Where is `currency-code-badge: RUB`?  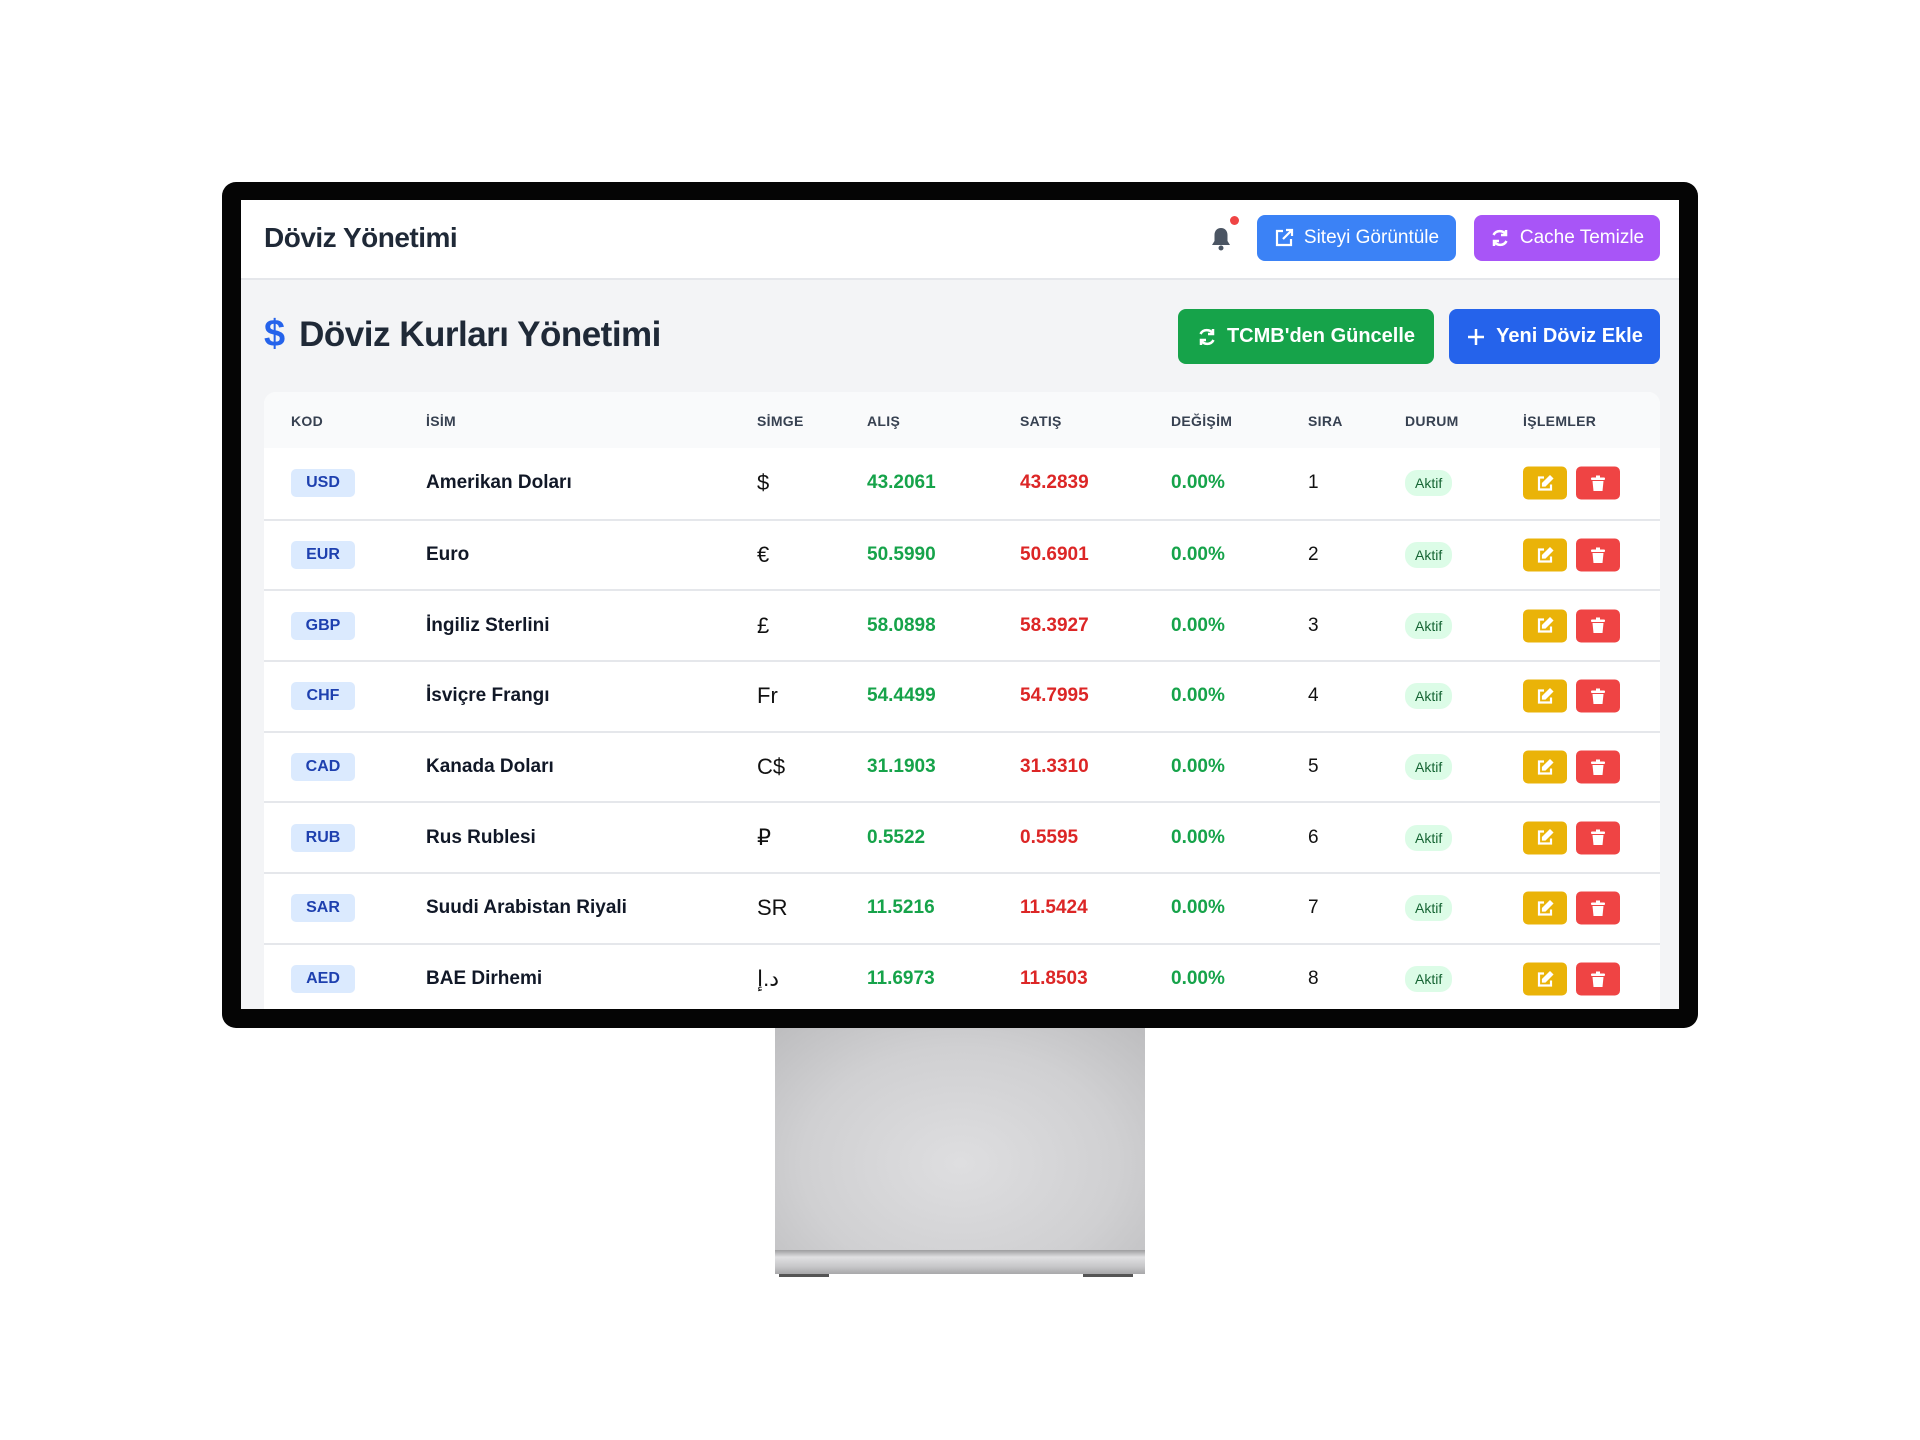 currency-code-badge: RUB is located at coordinates (323, 837).